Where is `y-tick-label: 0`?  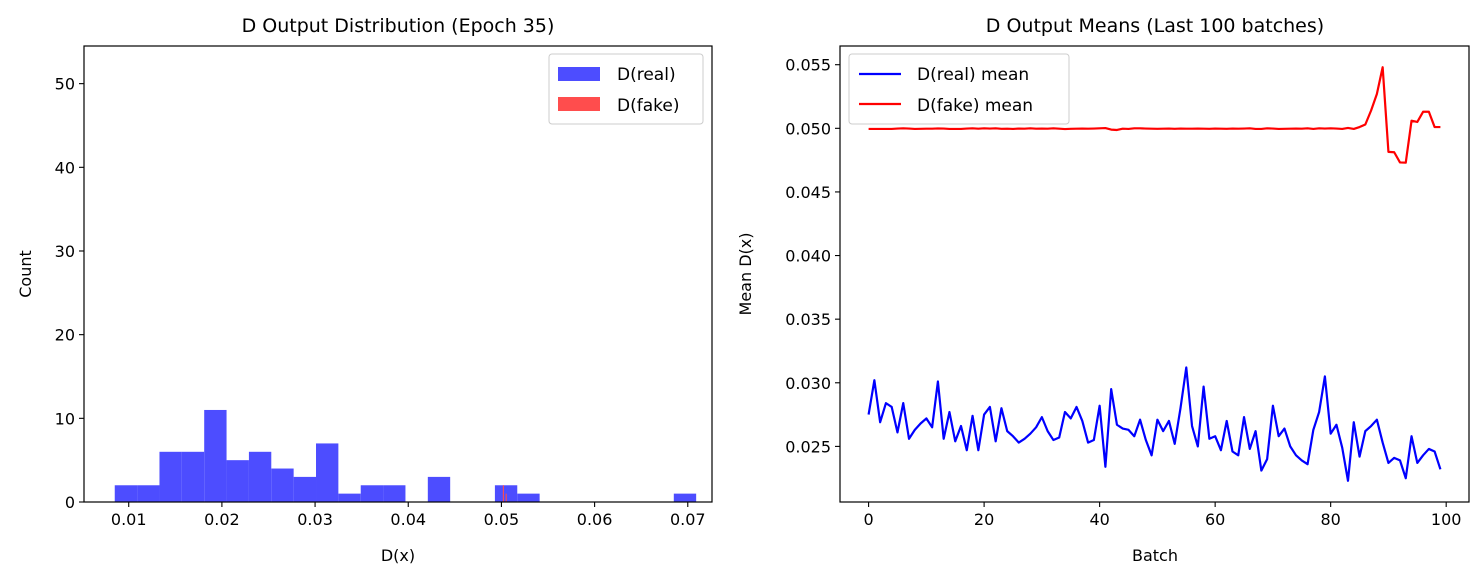
y-tick-label: 0 is located at coordinates (70, 502).